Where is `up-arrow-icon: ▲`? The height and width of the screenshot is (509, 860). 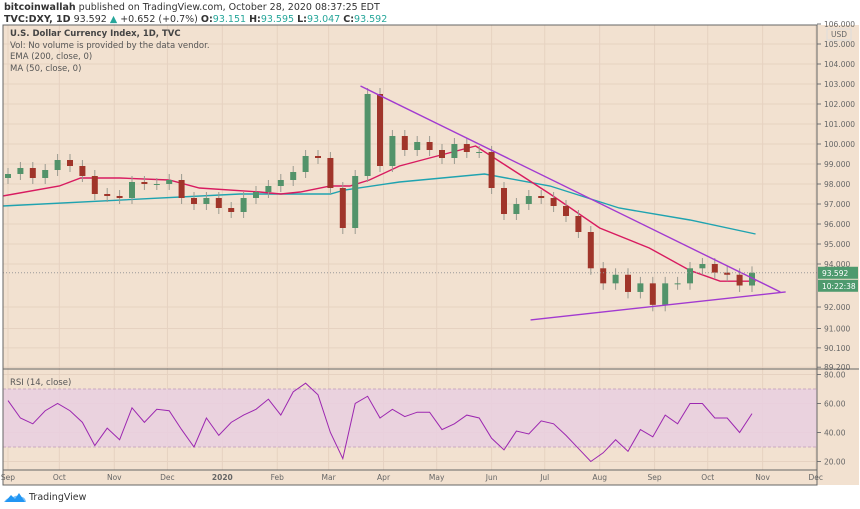 up-arrow-icon: ▲ is located at coordinates (113, 19).